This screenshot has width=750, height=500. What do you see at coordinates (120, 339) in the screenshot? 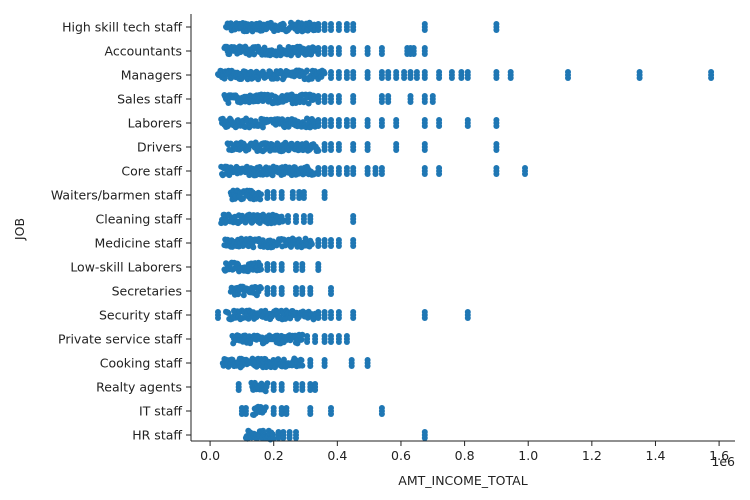
I see `y-tick-label: Private service staff` at bounding box center [120, 339].